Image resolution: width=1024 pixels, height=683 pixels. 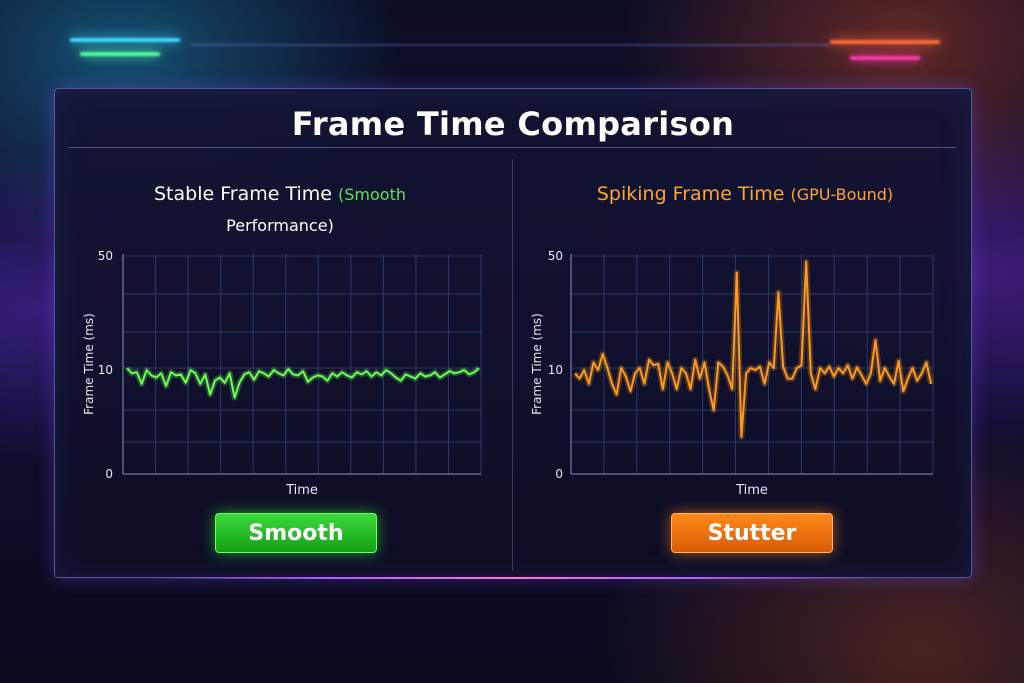 What do you see at coordinates (513, 147) in the screenshot?
I see `title-divider` at bounding box center [513, 147].